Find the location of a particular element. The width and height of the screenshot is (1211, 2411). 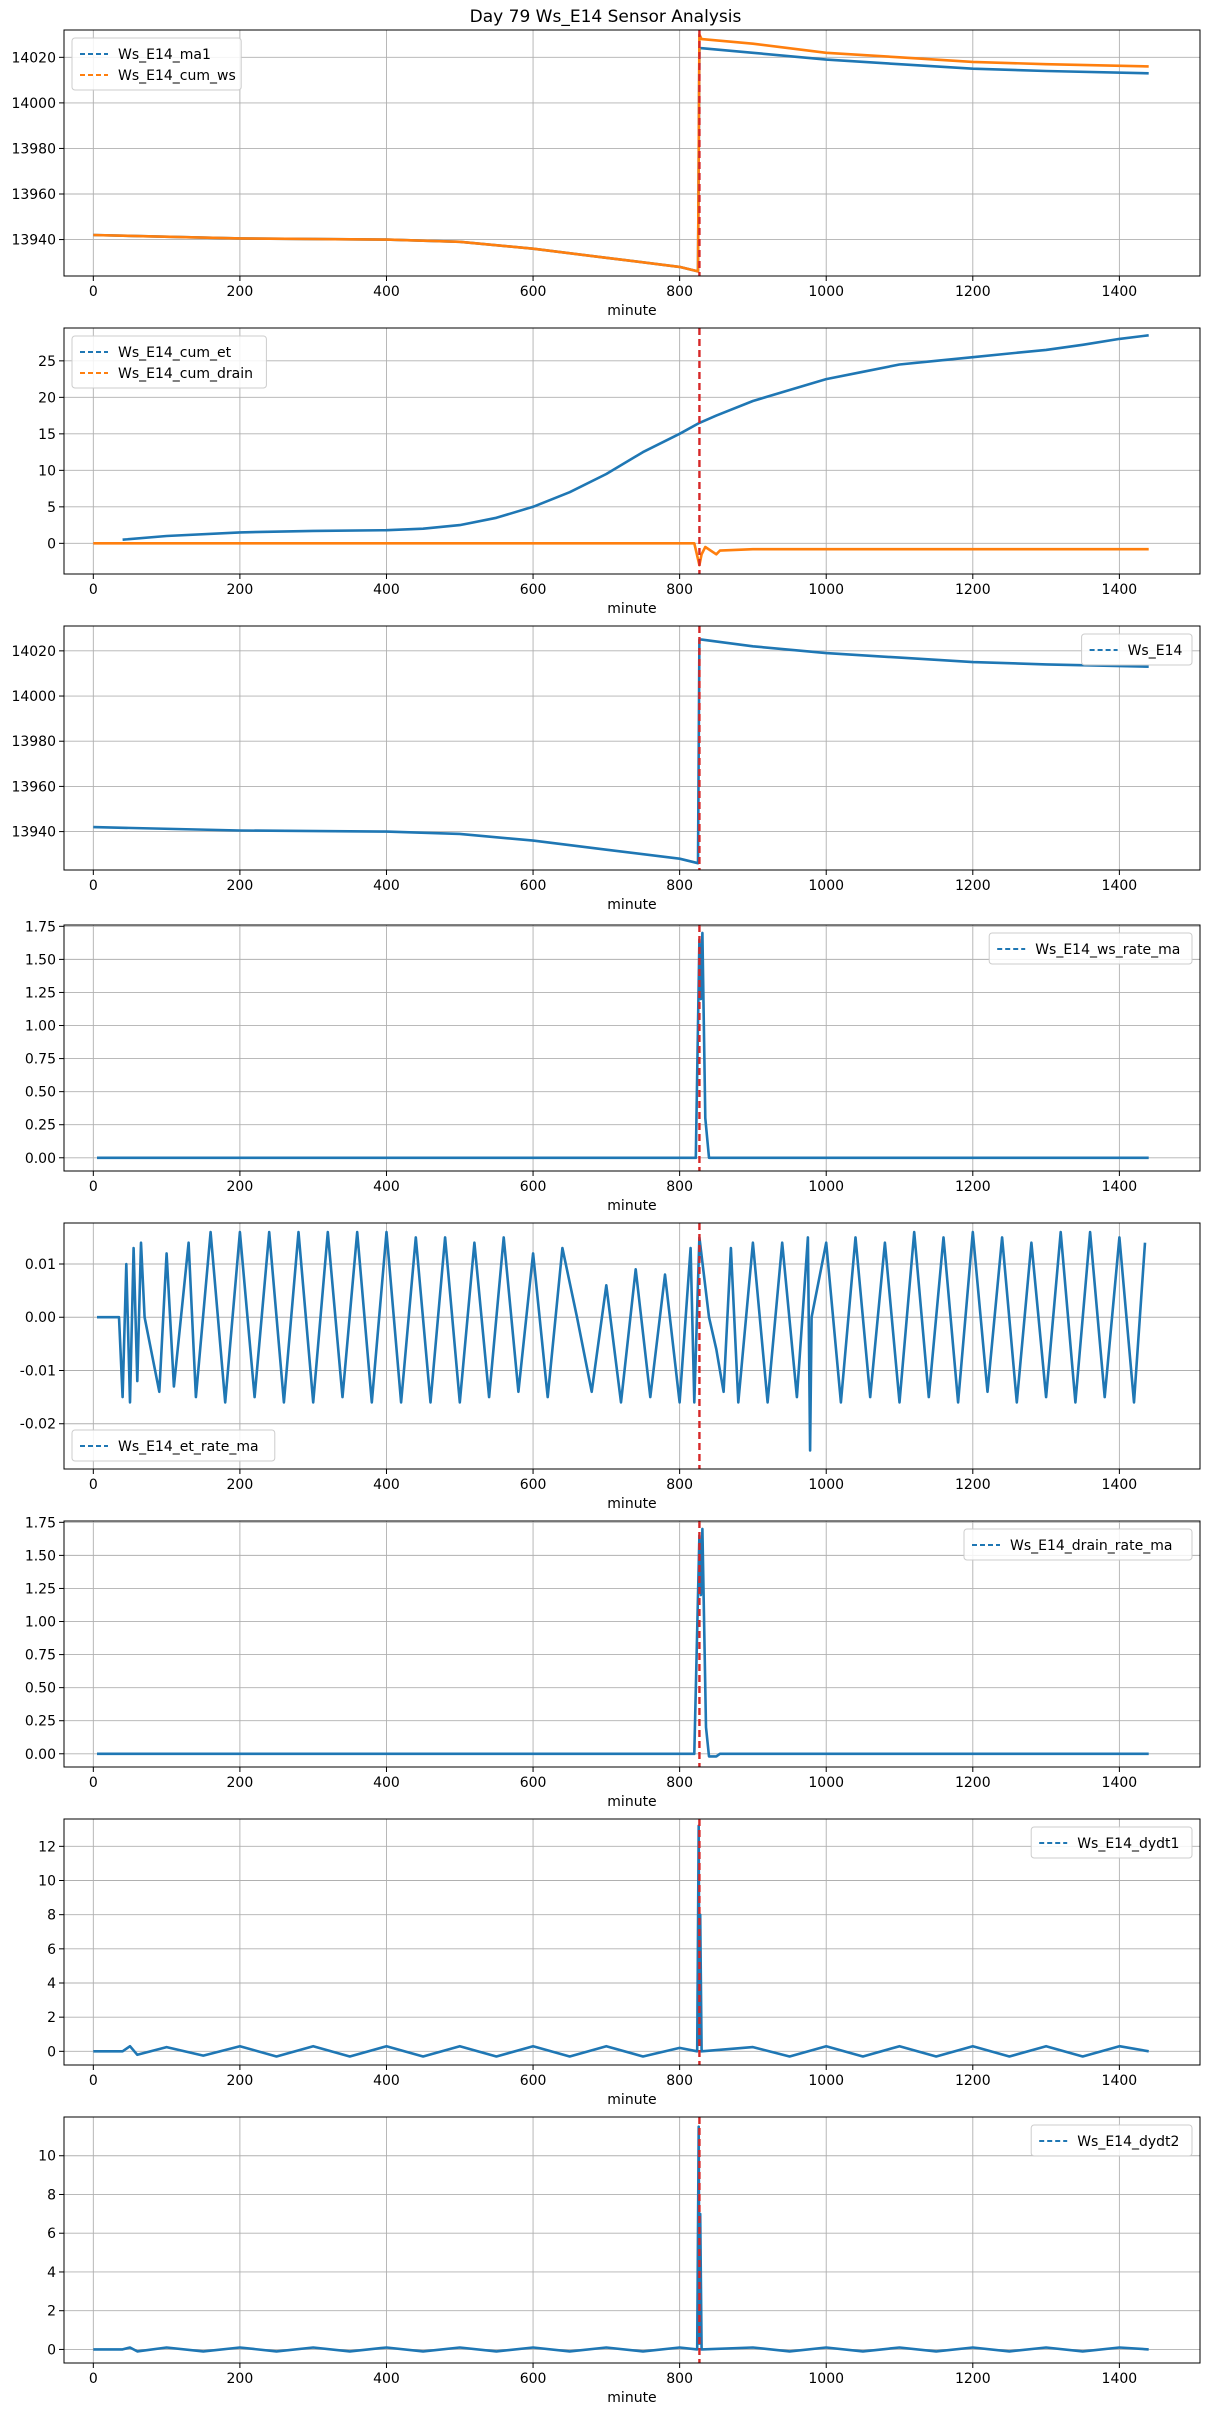

legend: Ws_E14_cum_et Ws_E14_cum_drain is located at coordinates (169, 362).